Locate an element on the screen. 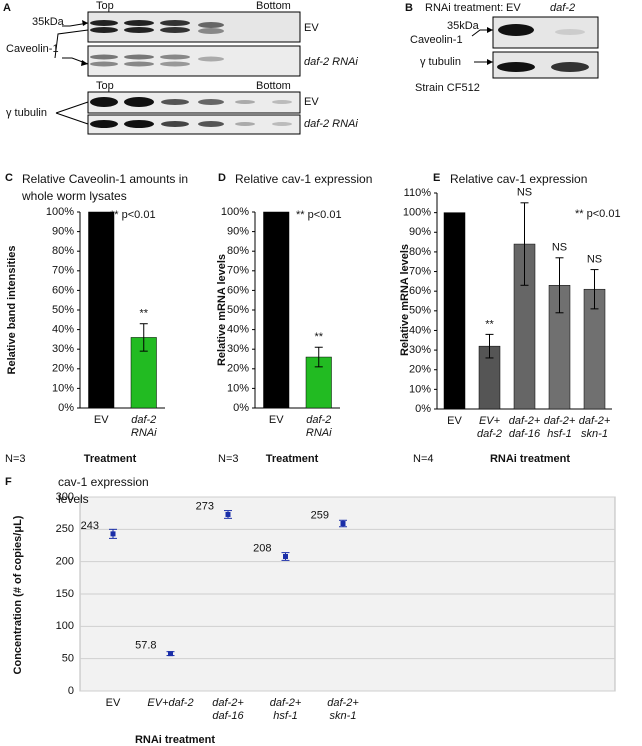 Image resolution: width=642 pixels, height=746 pixels. chart-title: cav-1 expression levels is located at coordinates (103, 490).